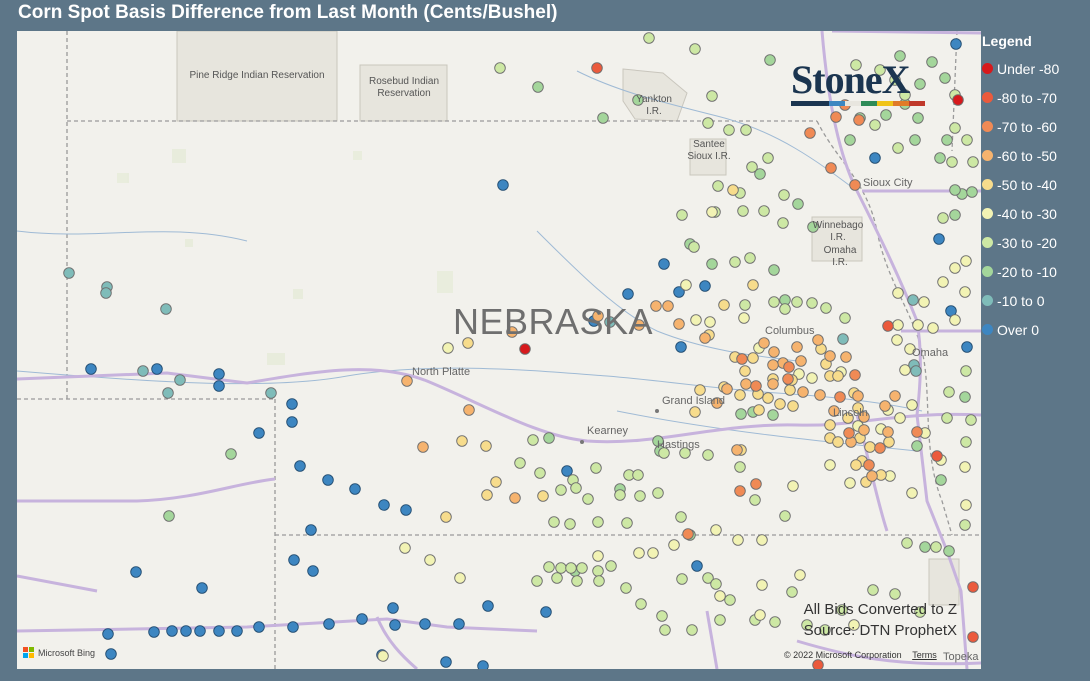 This screenshot has width=1090, height=681. What do you see at coordinates (958, 100) in the screenshot?
I see `bid-point-under80` at bounding box center [958, 100].